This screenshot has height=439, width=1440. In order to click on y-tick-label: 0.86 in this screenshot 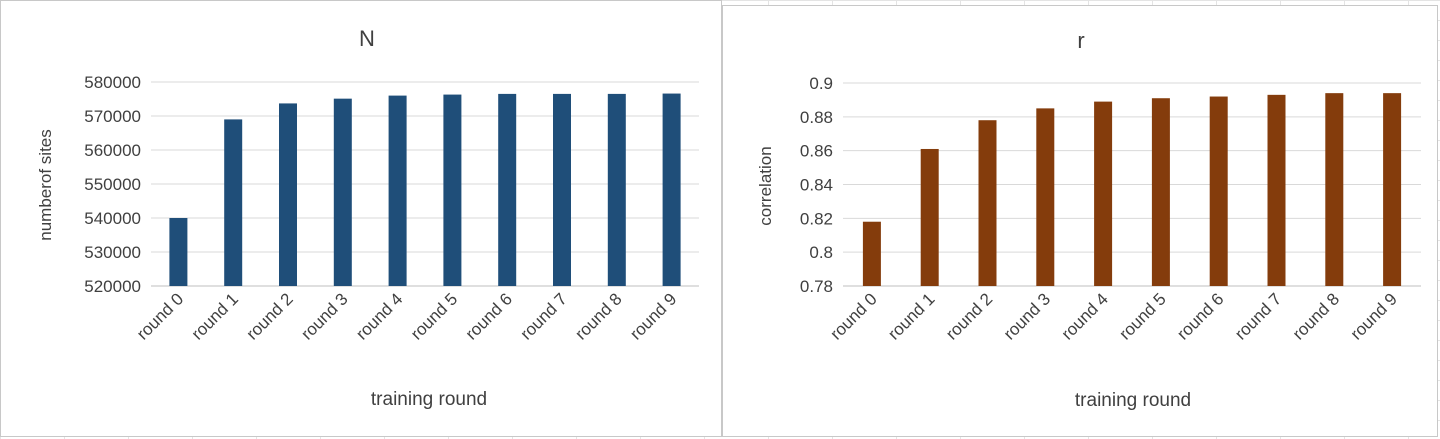, I will do `click(816, 151)`.